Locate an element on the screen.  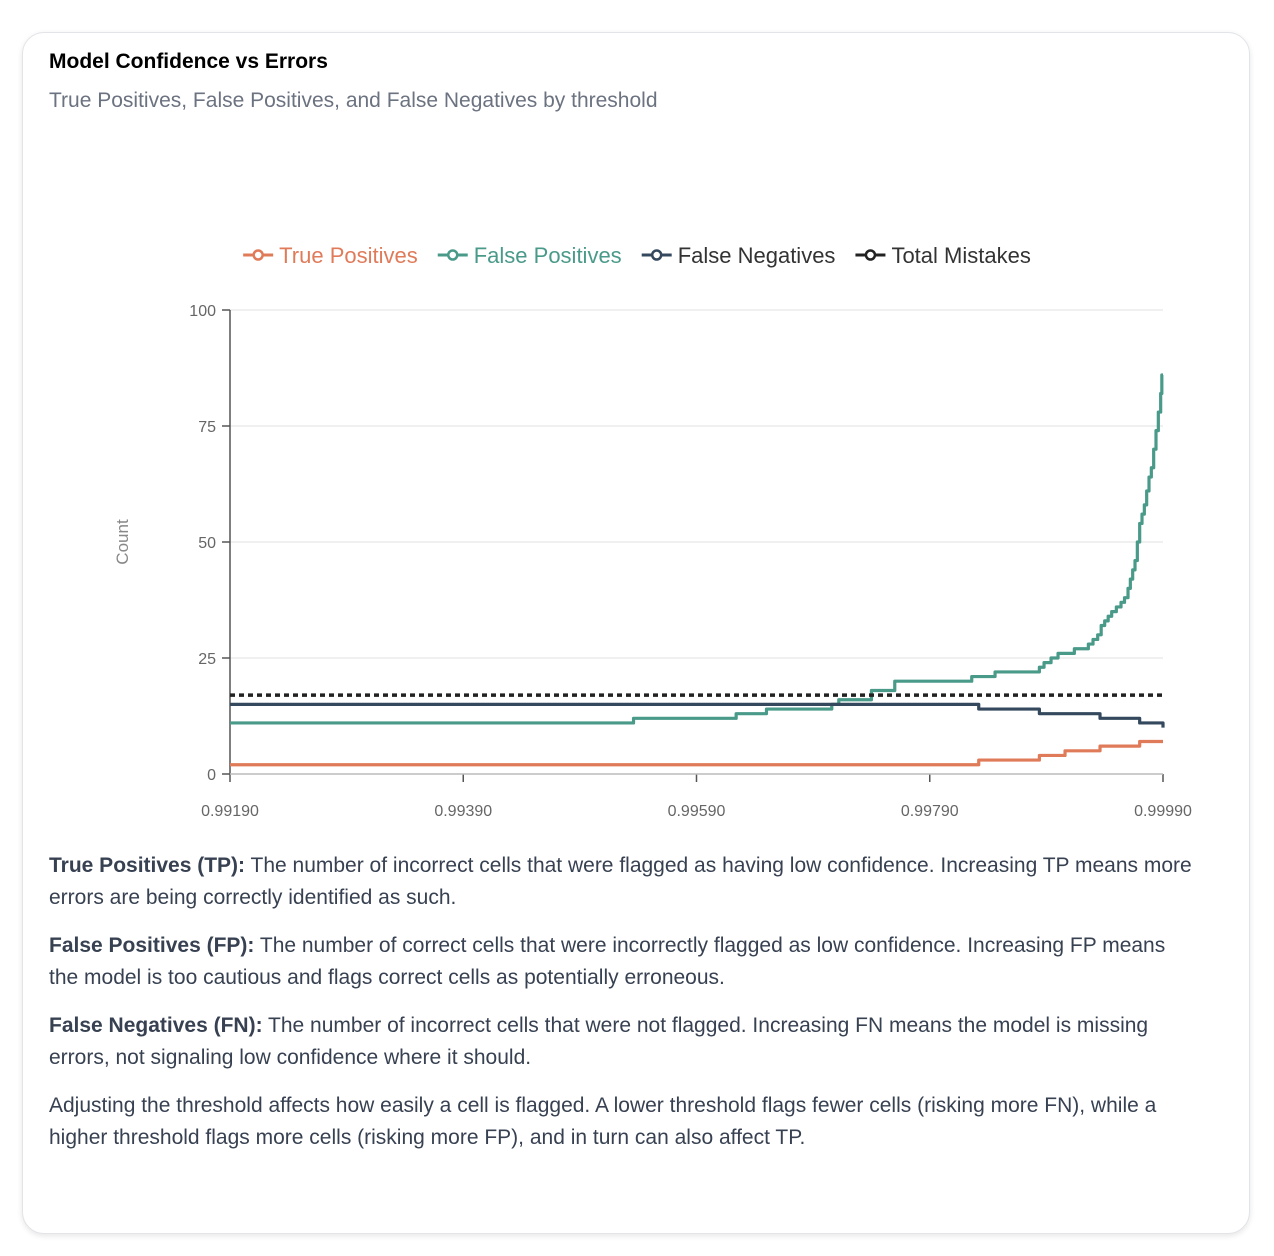
y-tick-label: 75 is located at coordinates (207, 427).